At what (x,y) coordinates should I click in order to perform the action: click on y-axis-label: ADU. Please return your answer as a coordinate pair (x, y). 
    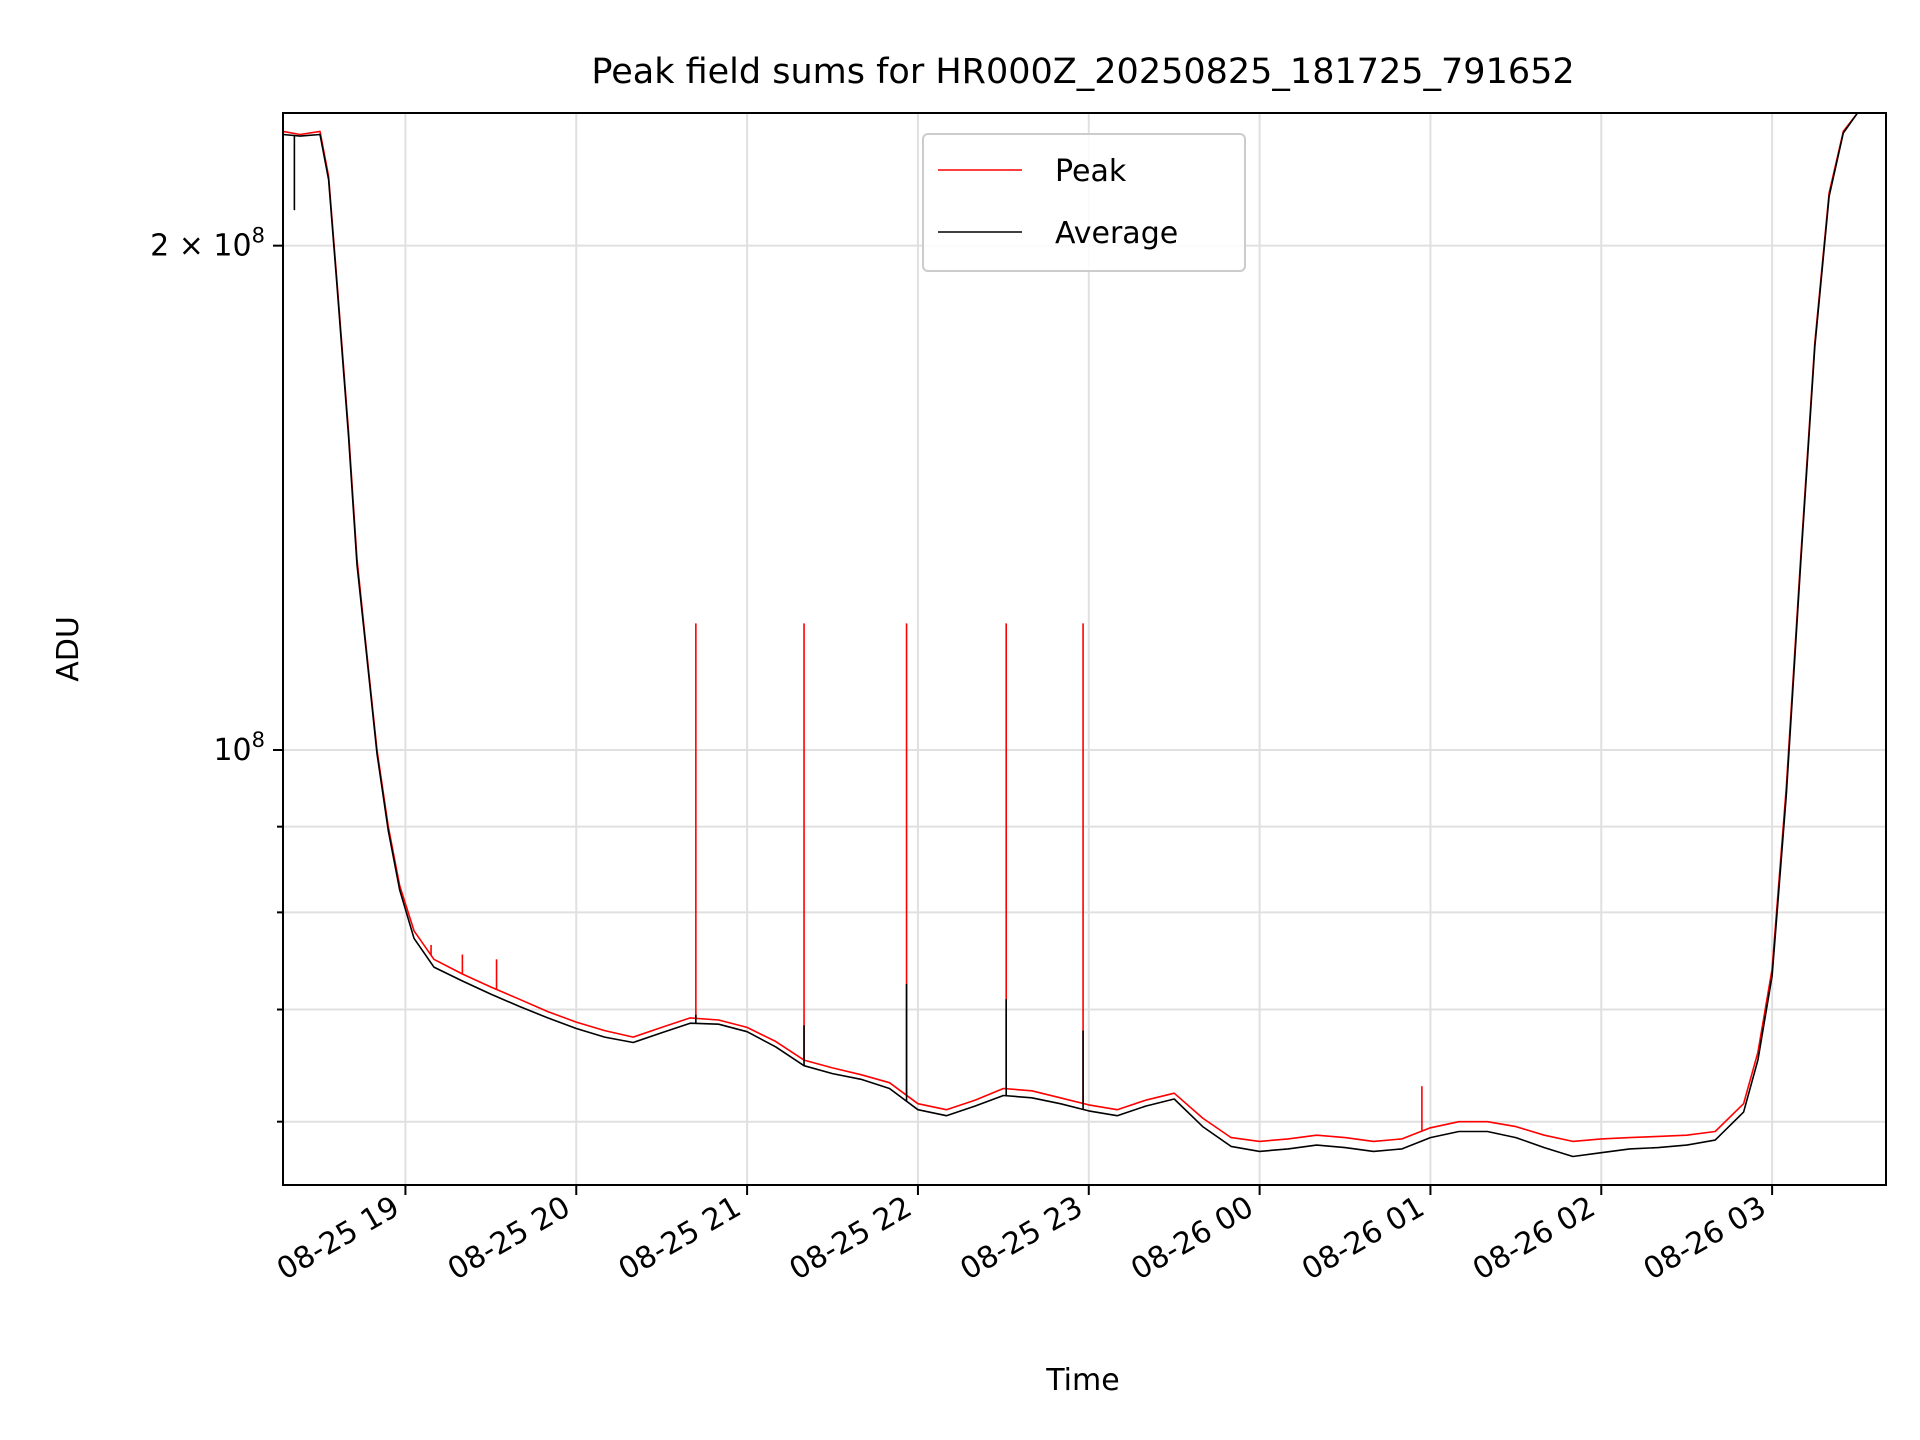
    Looking at the image, I should click on (68, 649).